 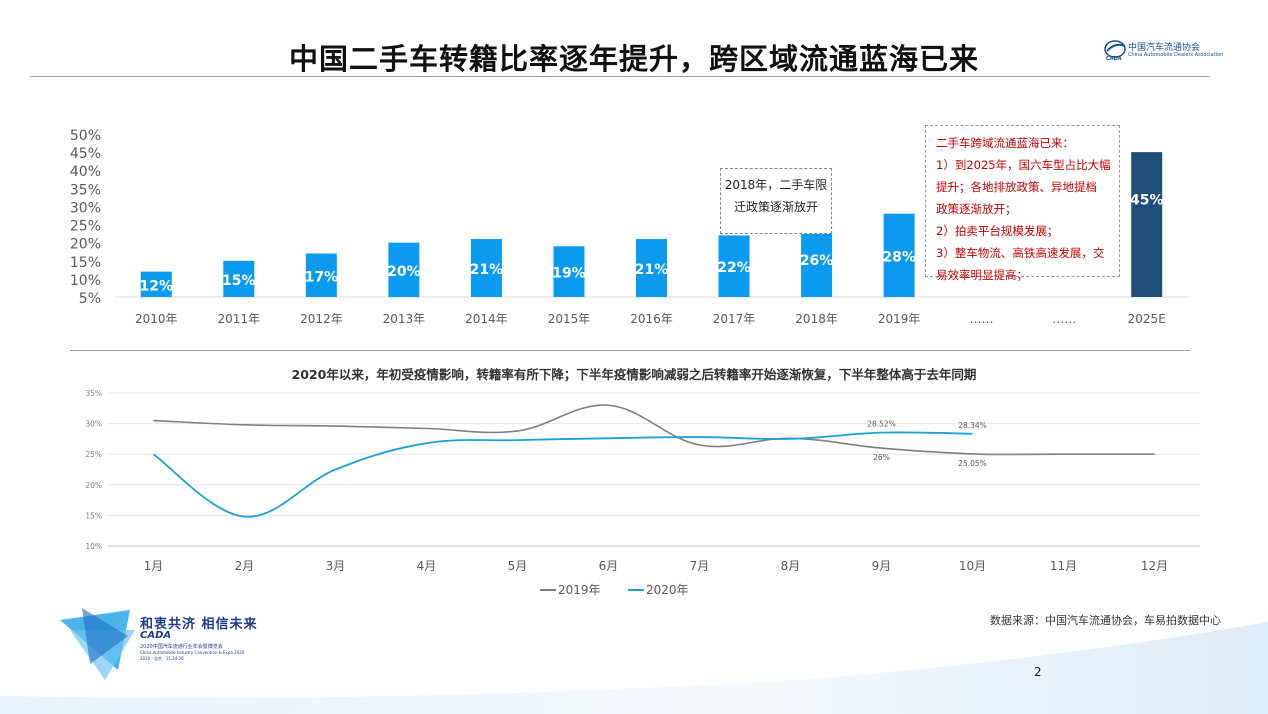 I want to click on title-divider, so click(x=620, y=76).